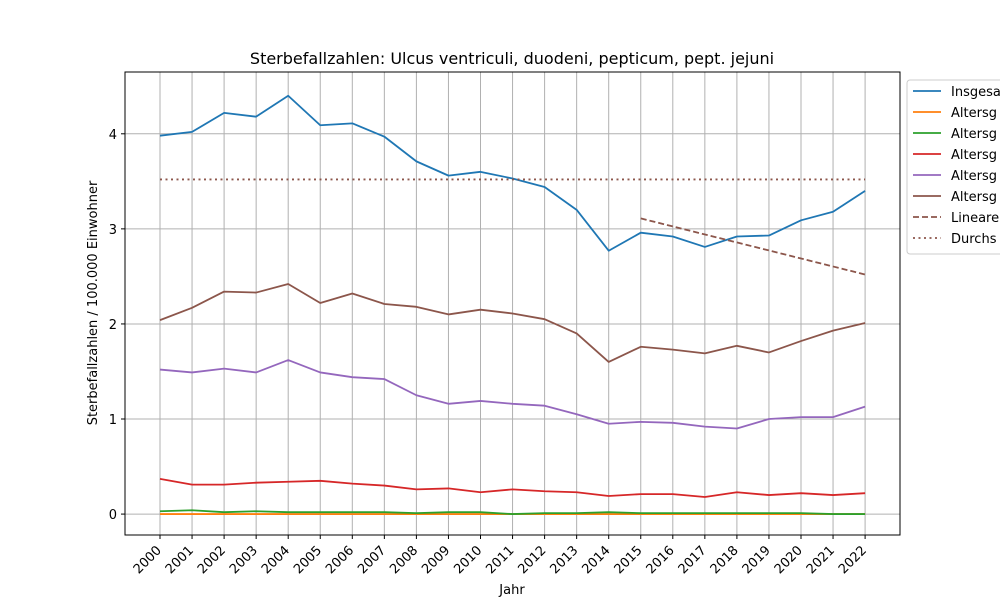  I want to click on legend-label: Insgesa, so click(975, 92).